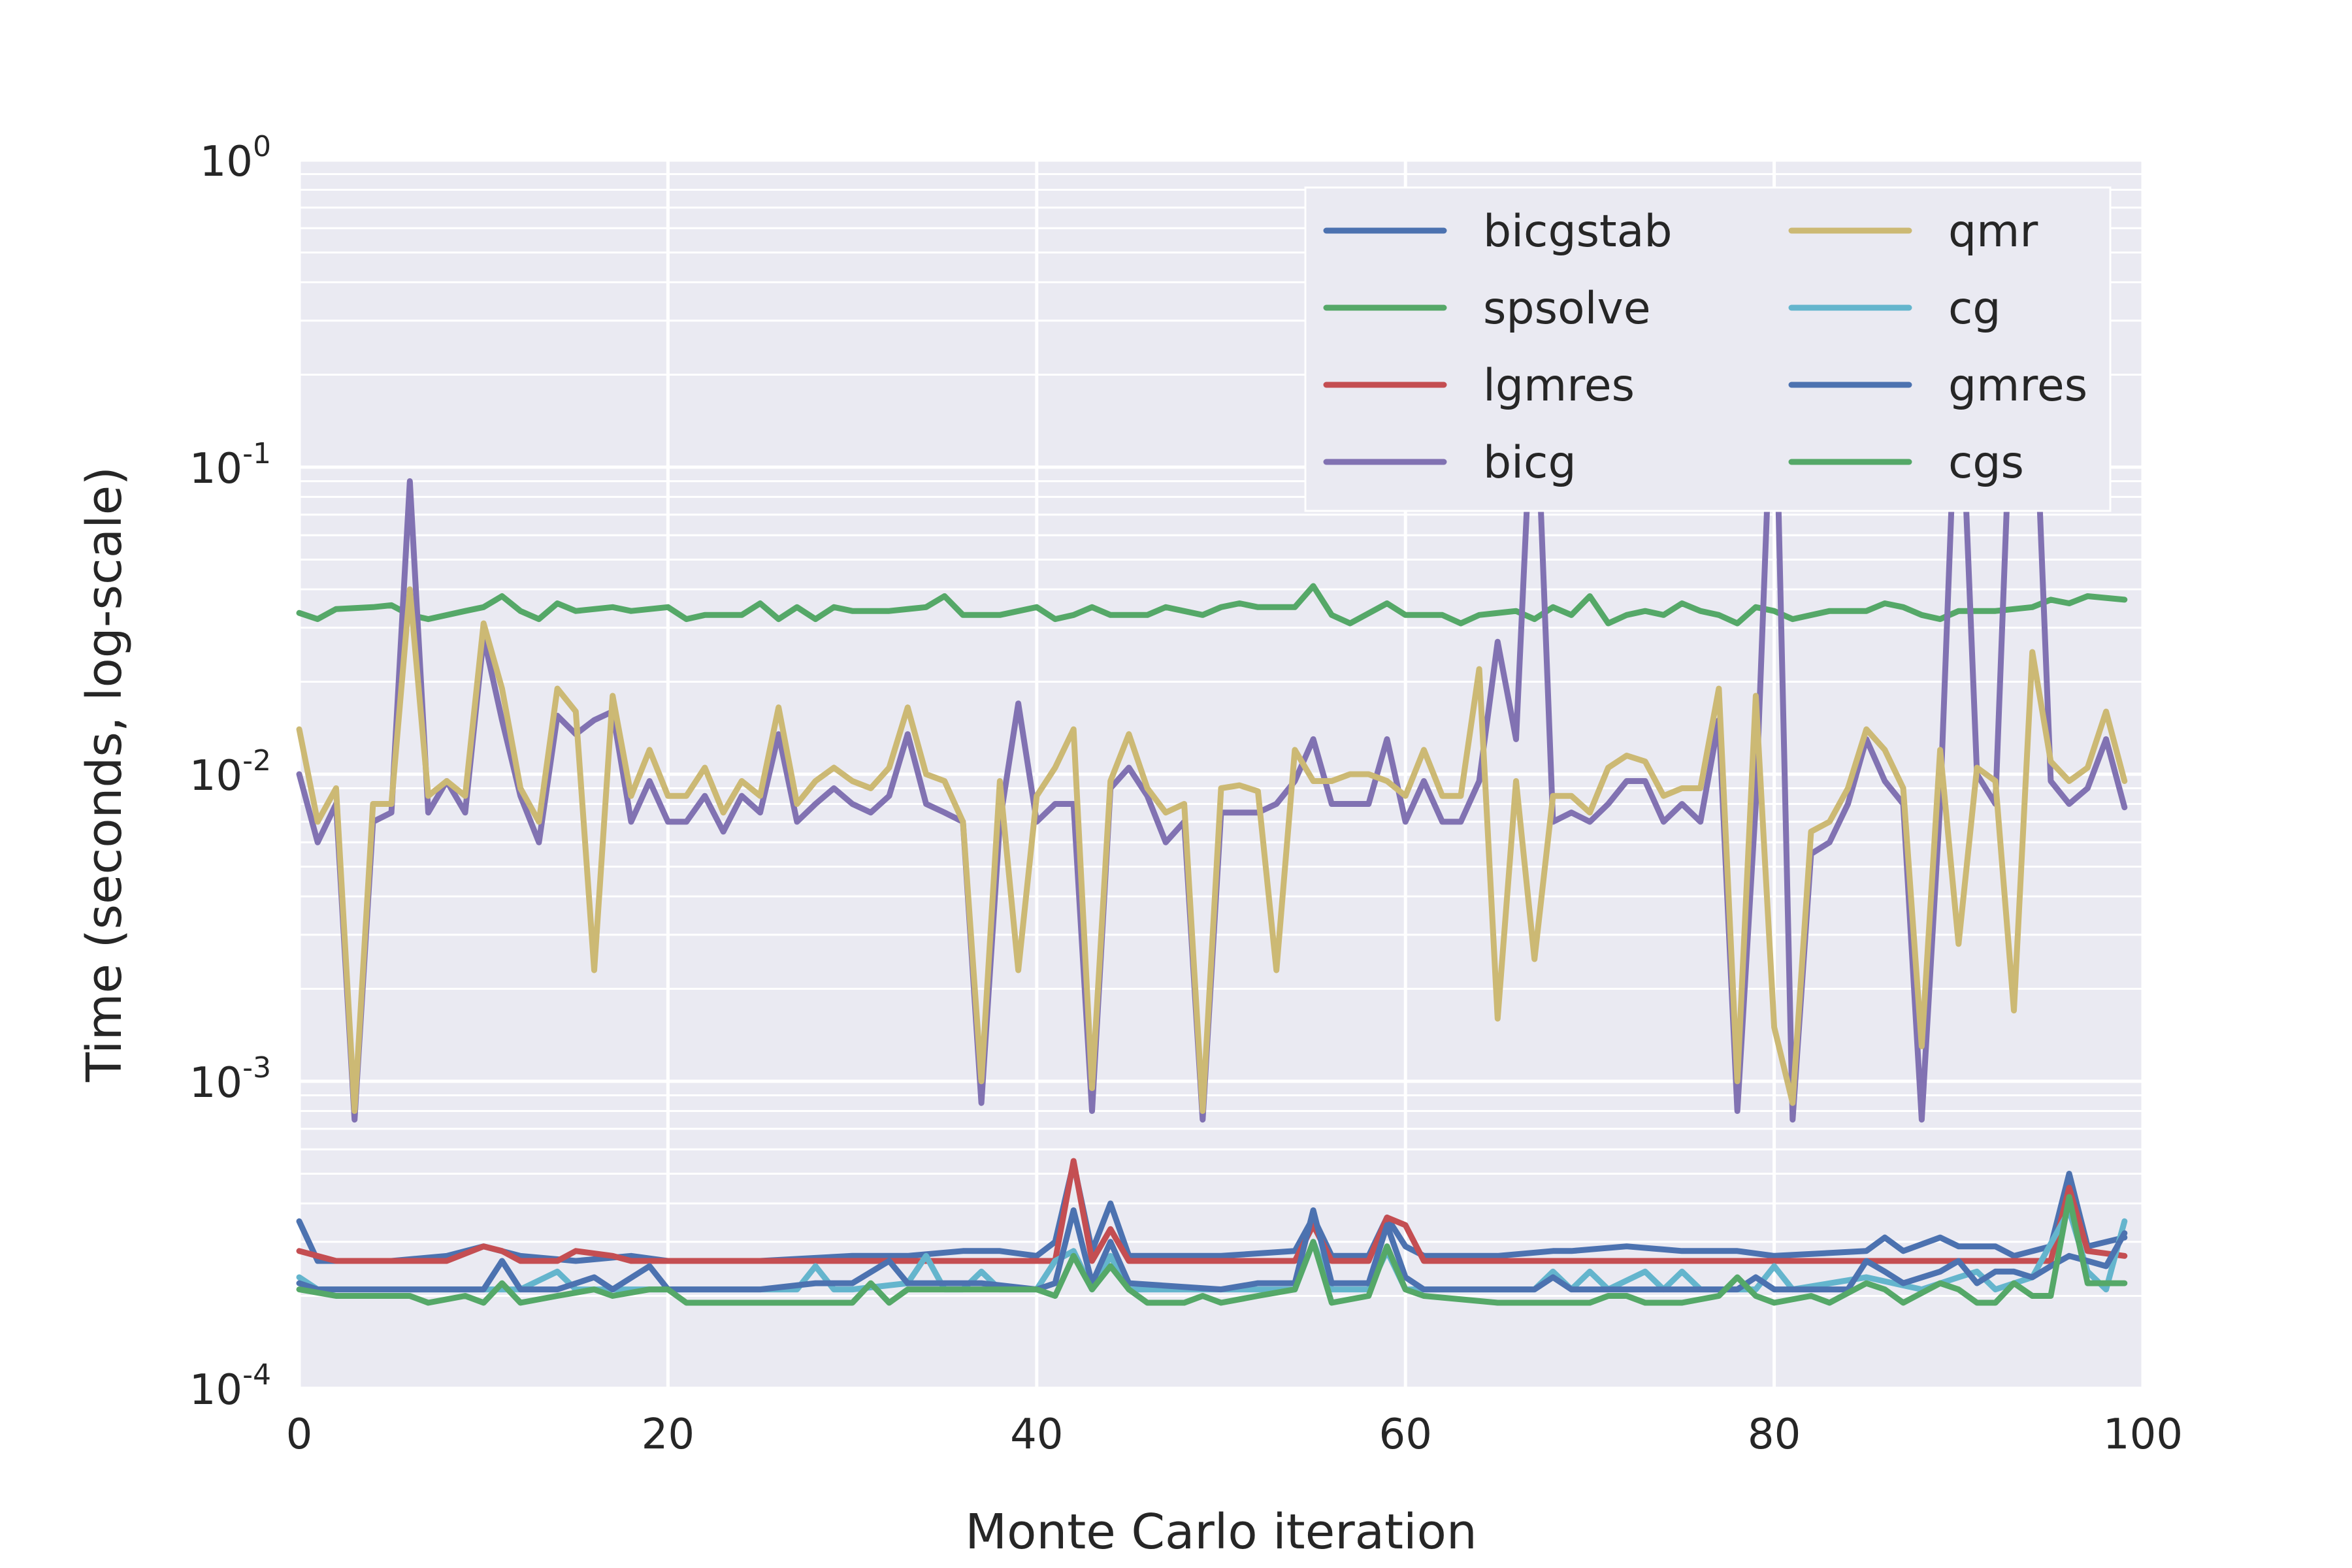 This screenshot has width=2352, height=1568. Describe the element at coordinates (1993, 231) in the screenshot. I see `legend-label-qmr: qmr` at that location.